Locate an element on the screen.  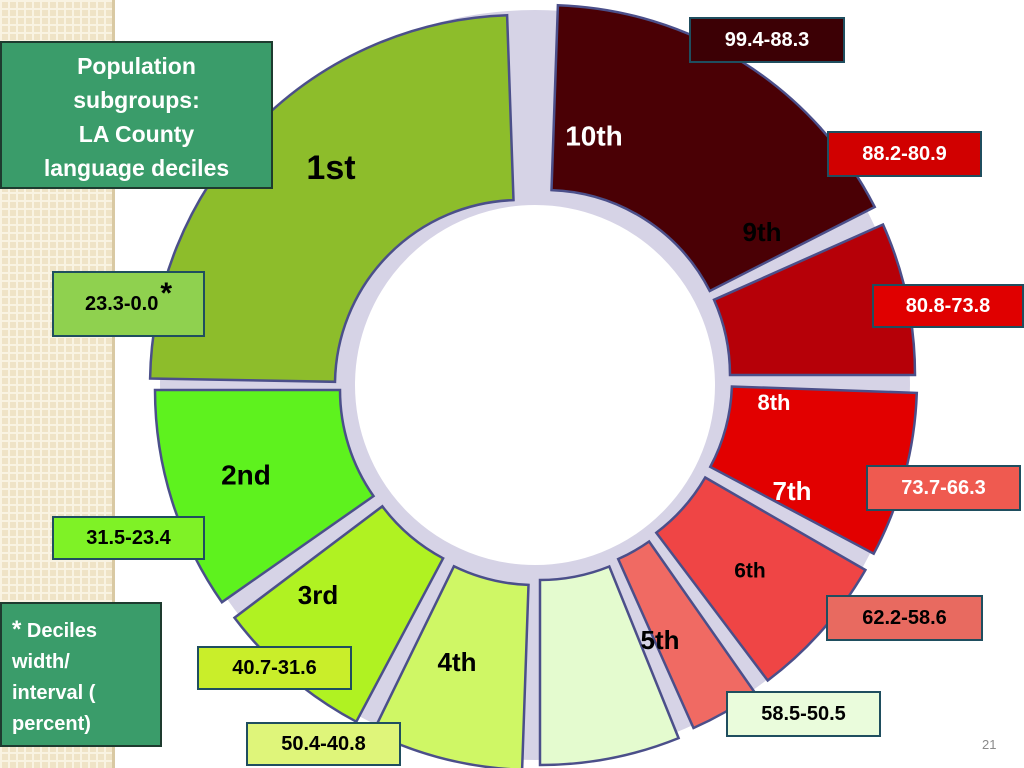
interval-tag-8th: 80.8-73.8 is located at coordinates (948, 306).